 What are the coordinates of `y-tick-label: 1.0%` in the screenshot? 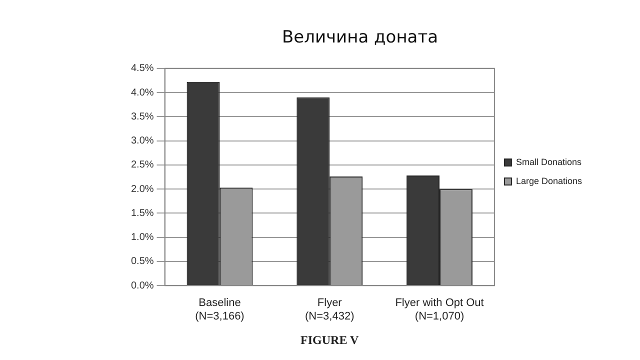 It's located at (142, 238).